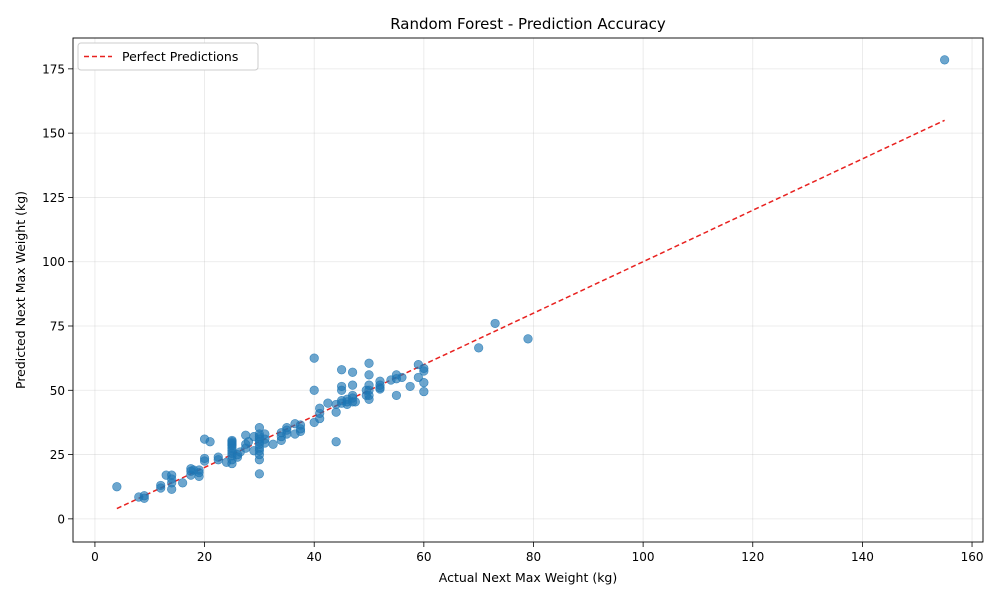 This screenshot has height=600, width=1000. What do you see at coordinates (61, 519) in the screenshot?
I see `y-tick-label: 0` at bounding box center [61, 519].